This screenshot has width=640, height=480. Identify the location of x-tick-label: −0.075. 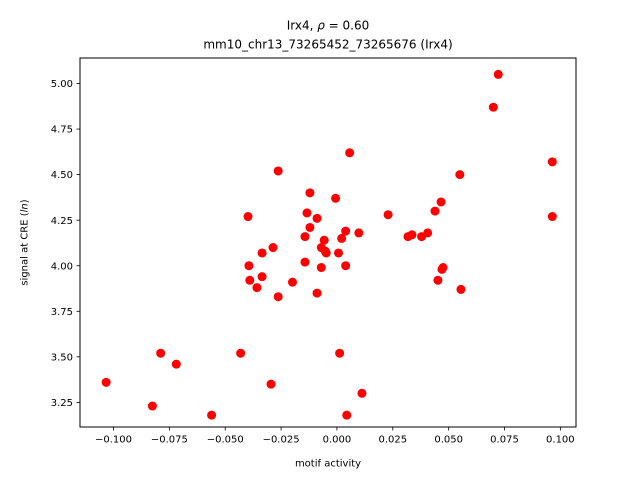
(169, 440).